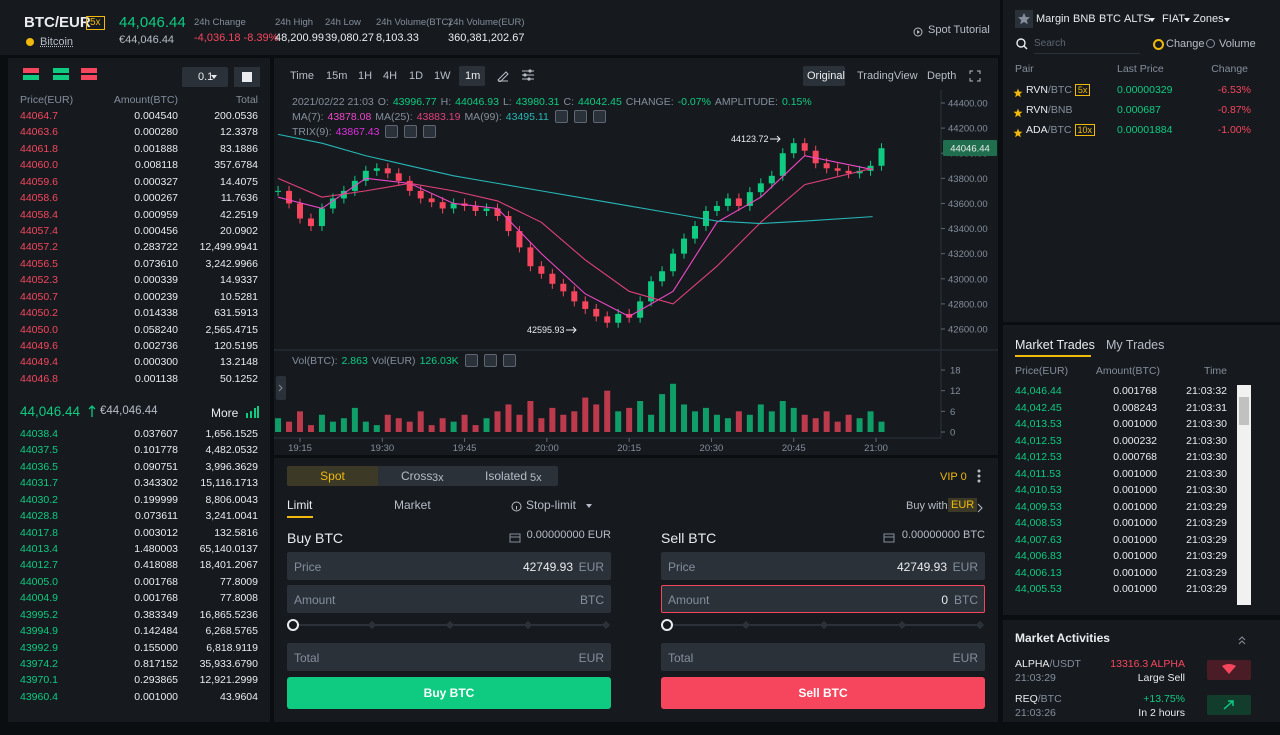 The image size is (1280, 735). Describe the element at coordinates (390, 76) in the screenshot. I see `interval-option: 4H` at that location.